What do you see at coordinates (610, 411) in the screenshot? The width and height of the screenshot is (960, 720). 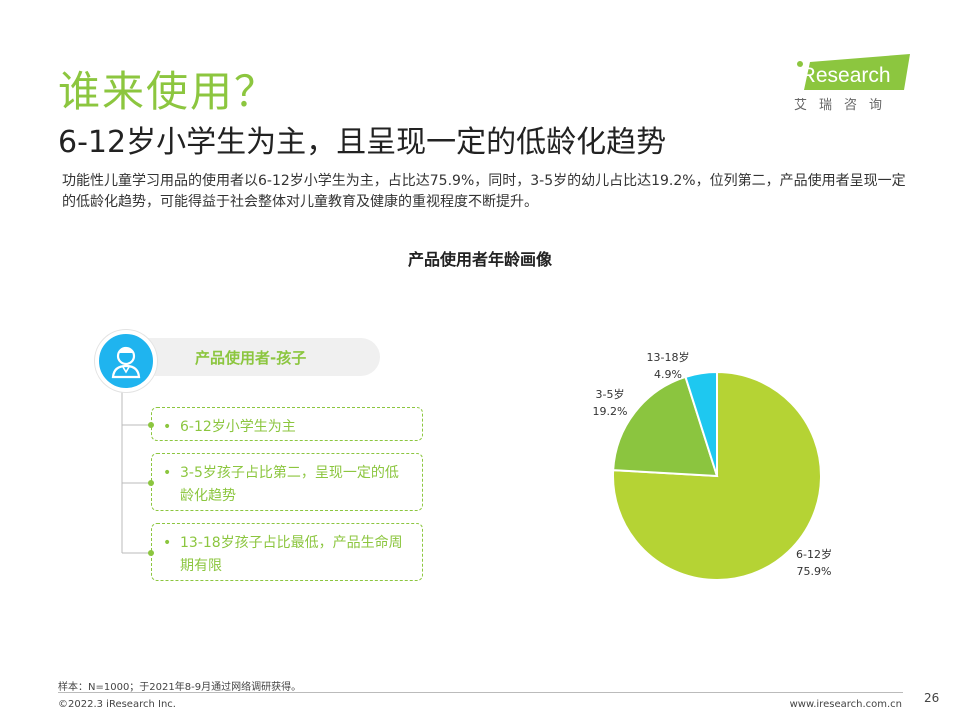 I see `pie-label-3-5-value: 19.2%` at bounding box center [610, 411].